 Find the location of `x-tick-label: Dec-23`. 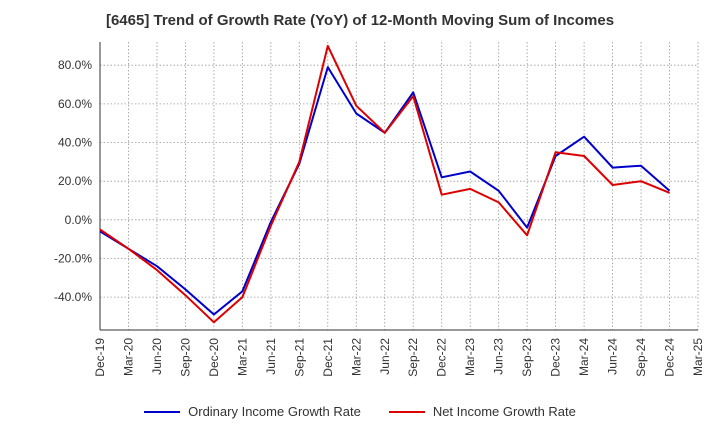

x-tick-label: Dec-23 is located at coordinates (556, 357).